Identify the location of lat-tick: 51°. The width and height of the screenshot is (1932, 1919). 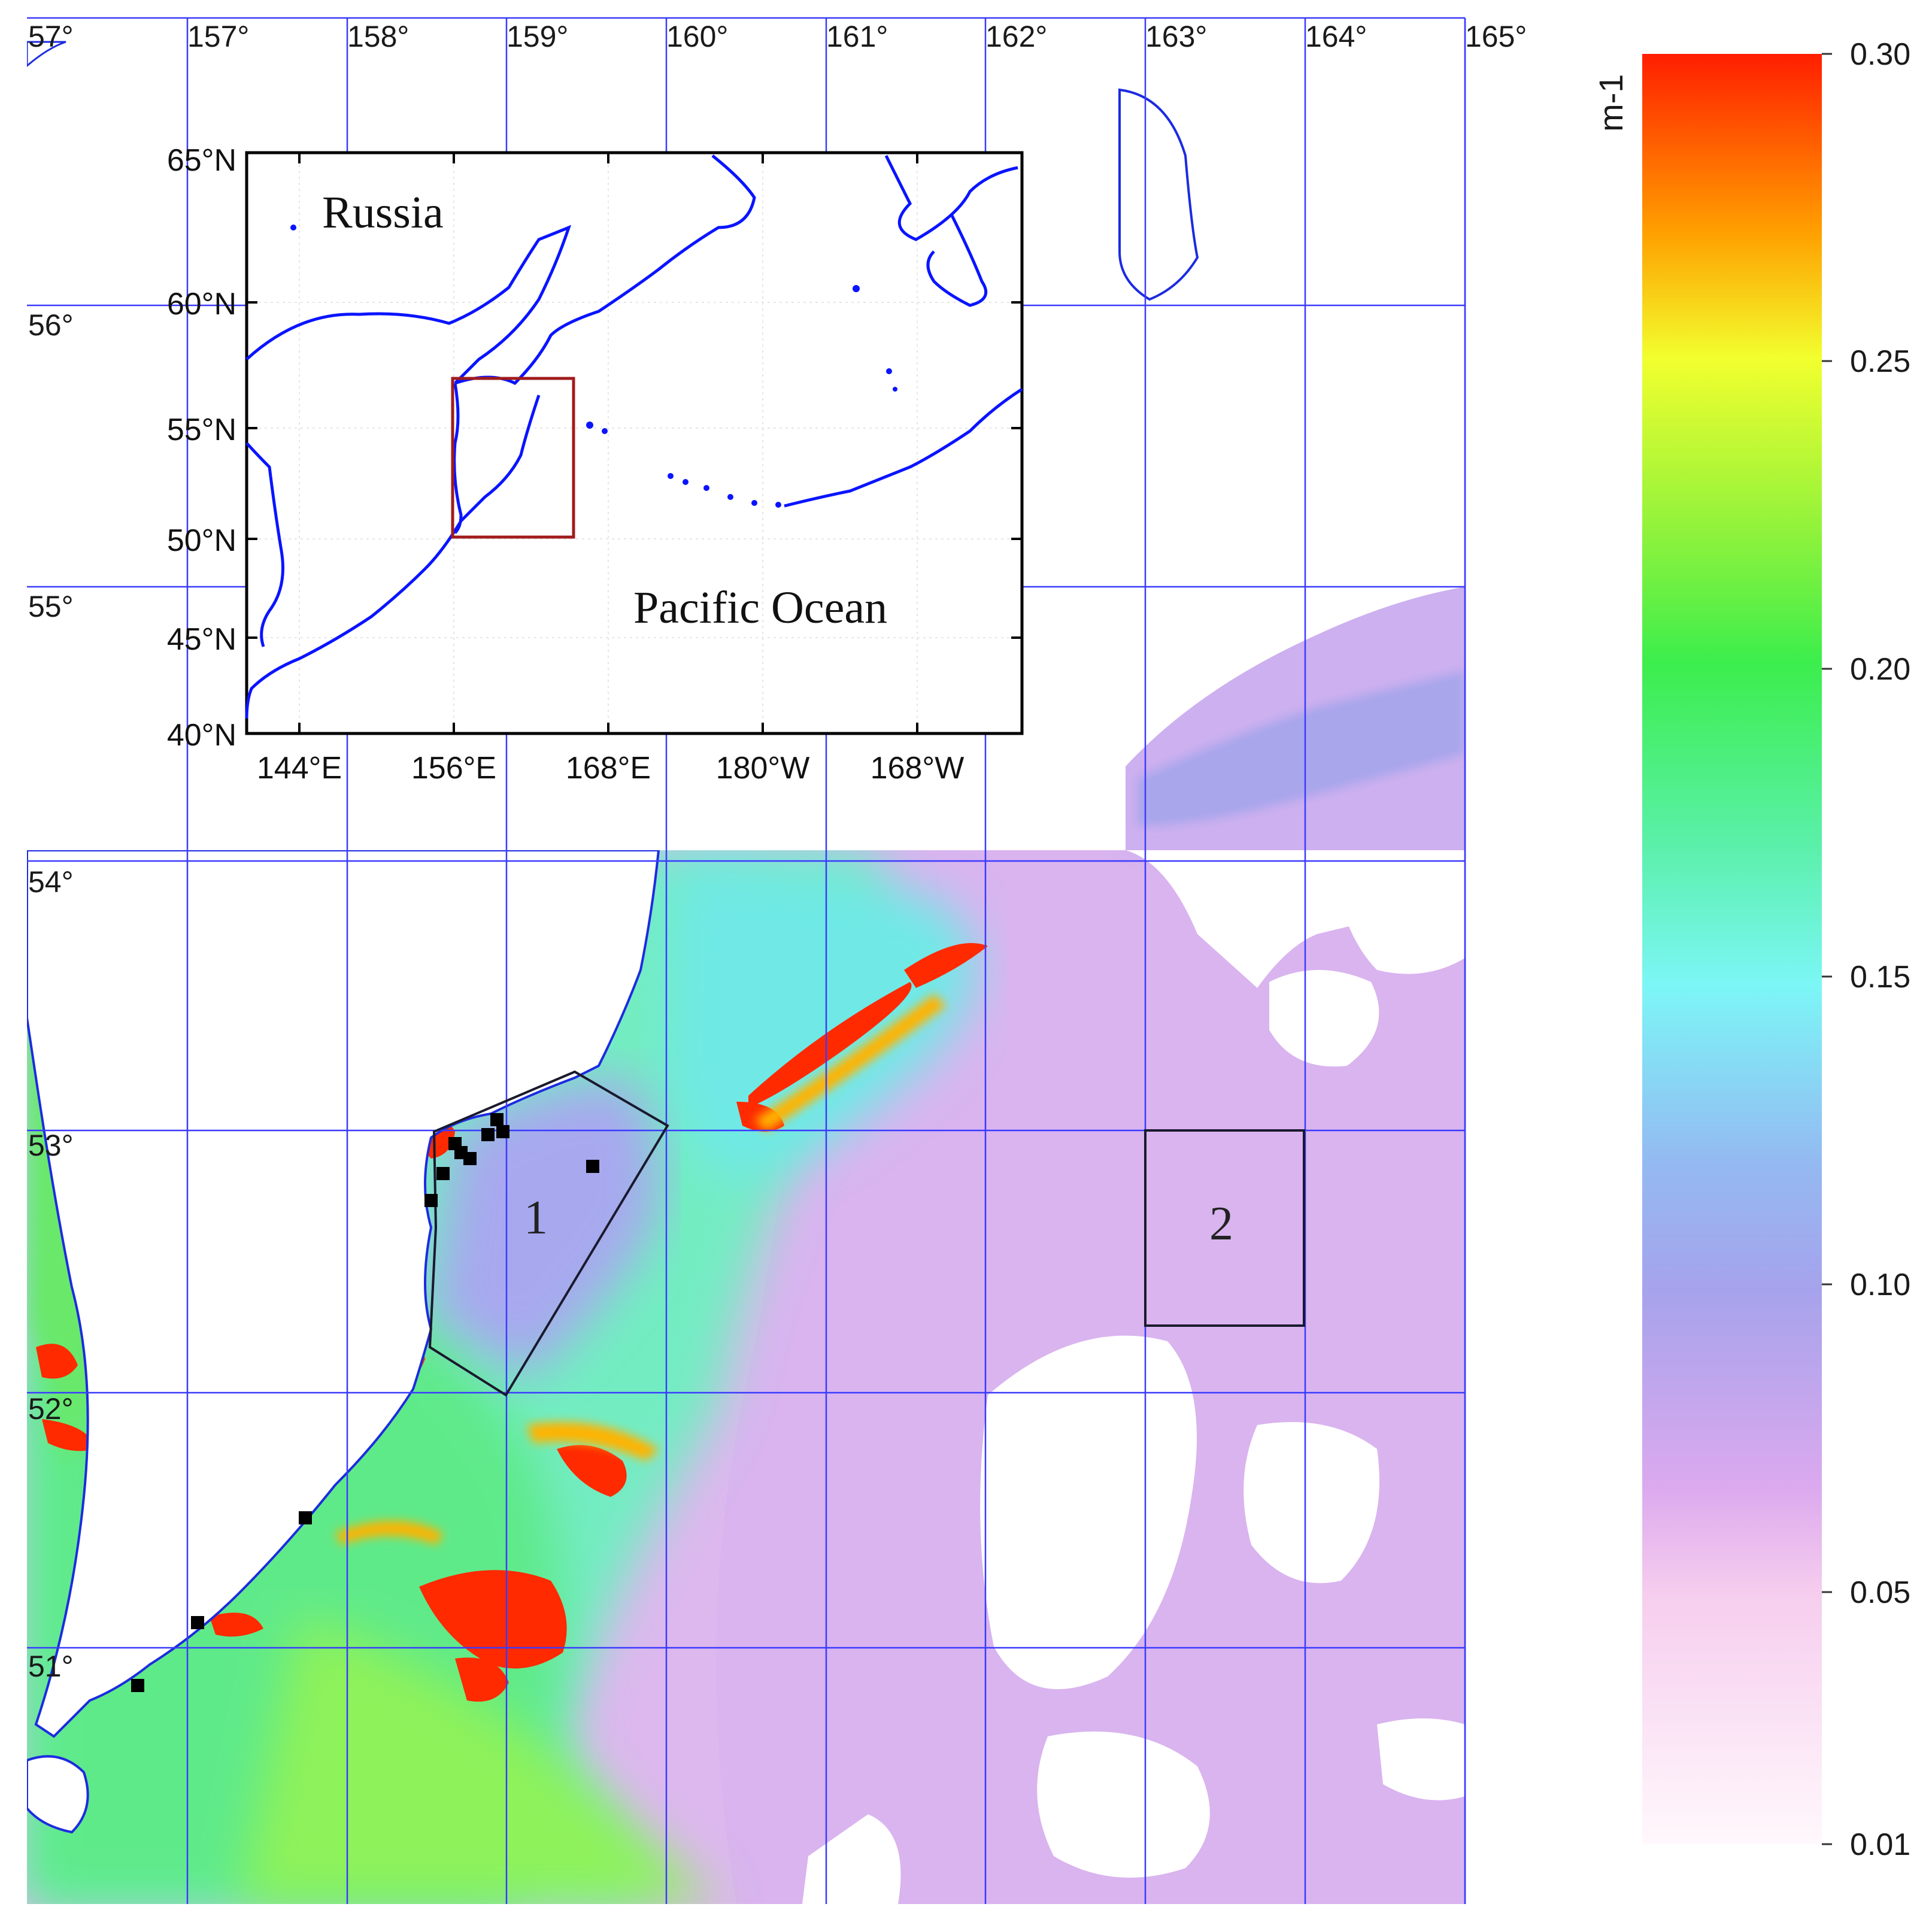
(51, 1666).